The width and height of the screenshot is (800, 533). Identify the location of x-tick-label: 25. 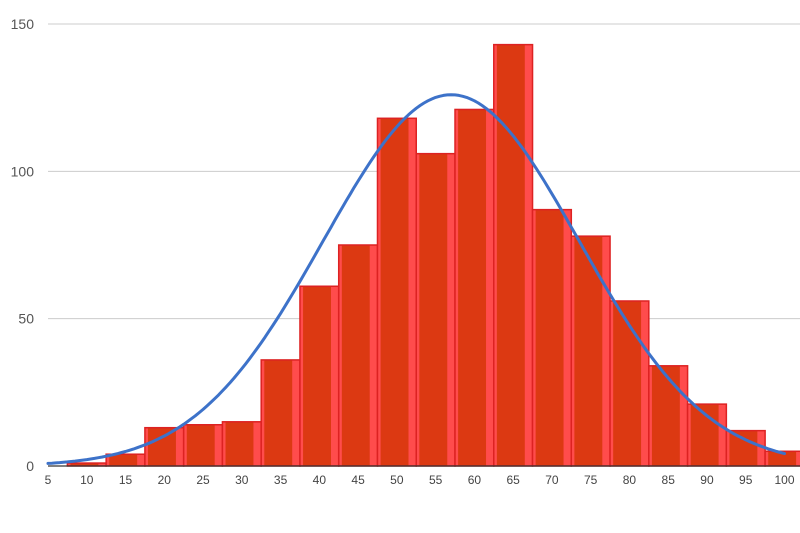
(203, 480).